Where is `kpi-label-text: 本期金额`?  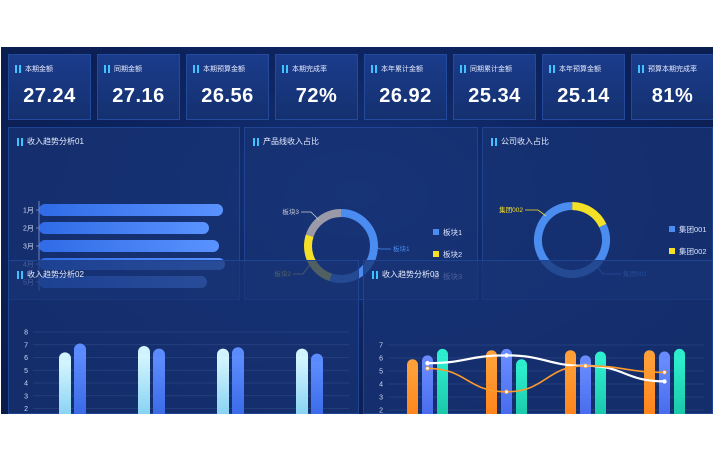
kpi-label-text: 本期金额 is located at coordinates (39, 69).